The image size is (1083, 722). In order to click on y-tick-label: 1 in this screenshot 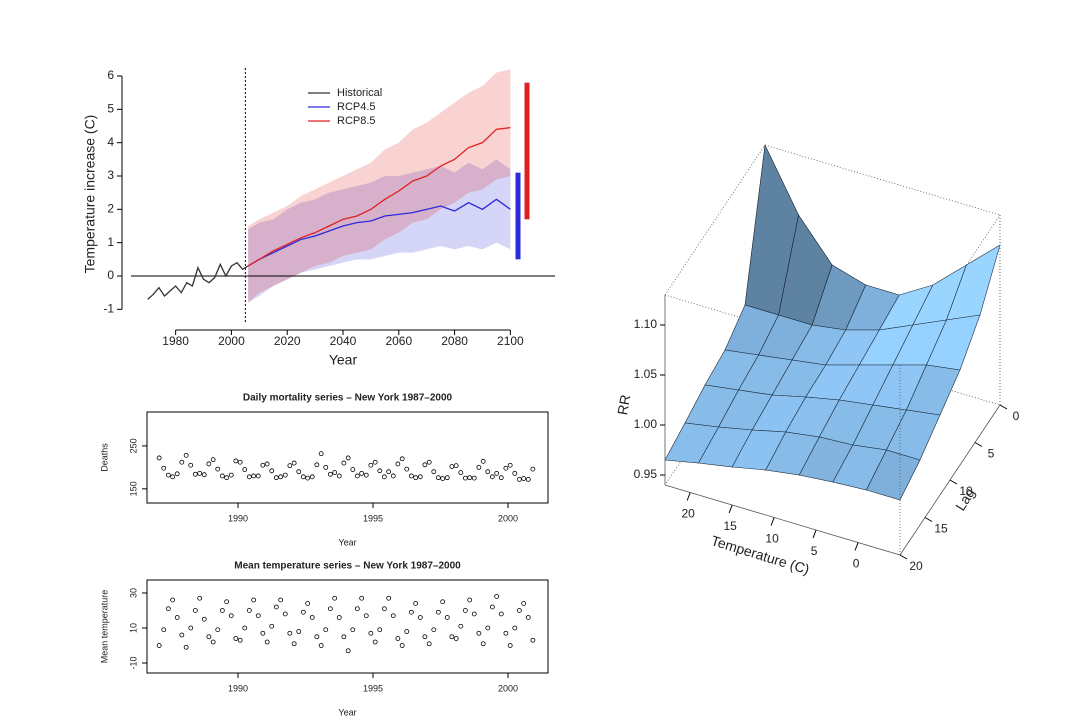, I will do `click(110, 242)`.